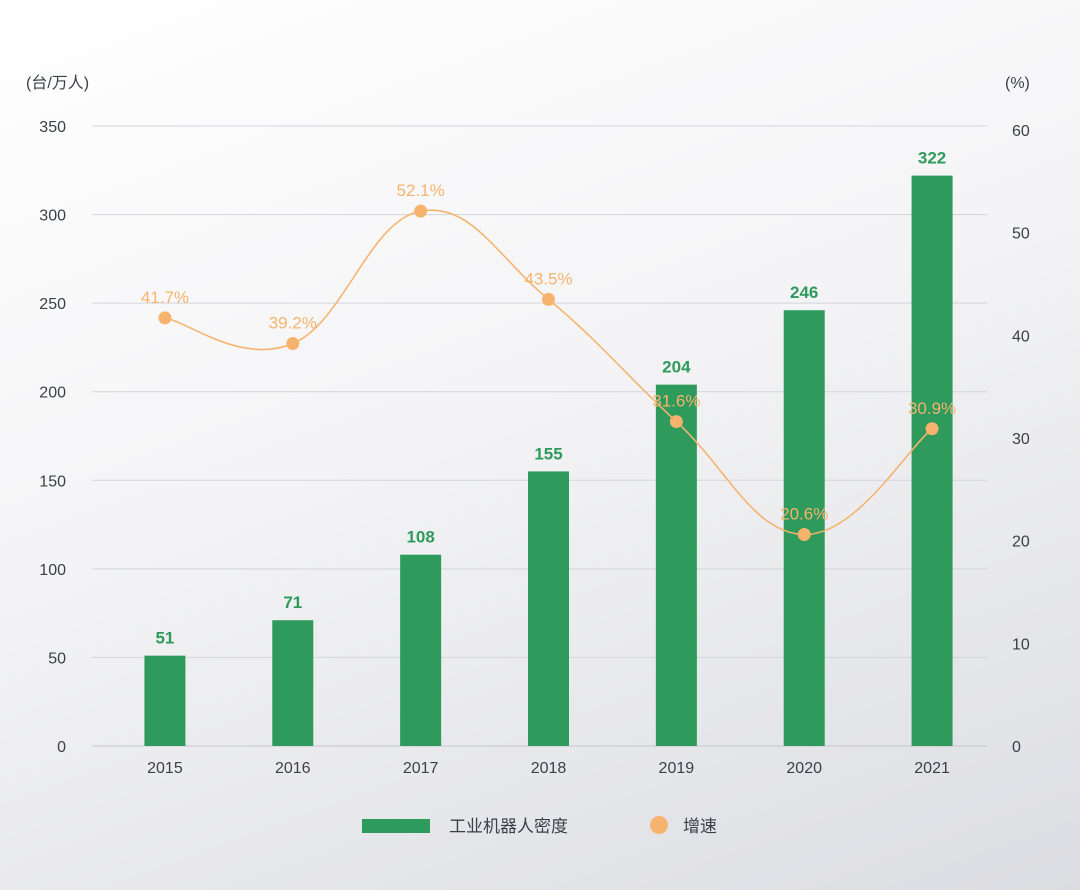 The height and width of the screenshot is (890, 1080). Describe the element at coordinates (396, 826) in the screenshot. I see `legend-bar-swatch` at that location.